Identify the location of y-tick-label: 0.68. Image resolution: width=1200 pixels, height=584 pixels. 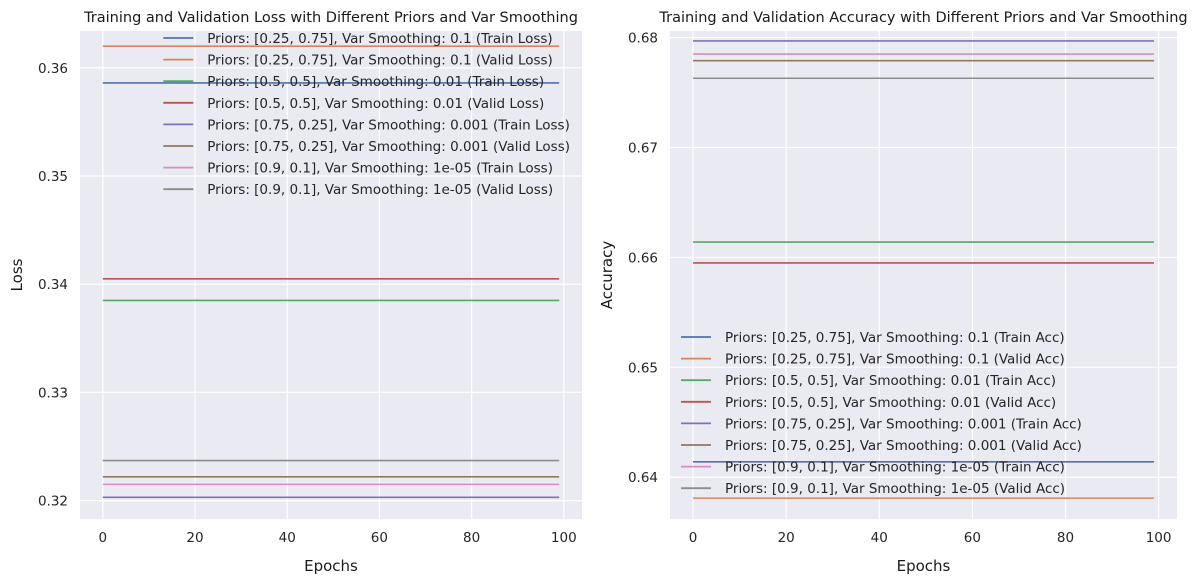
(643, 39).